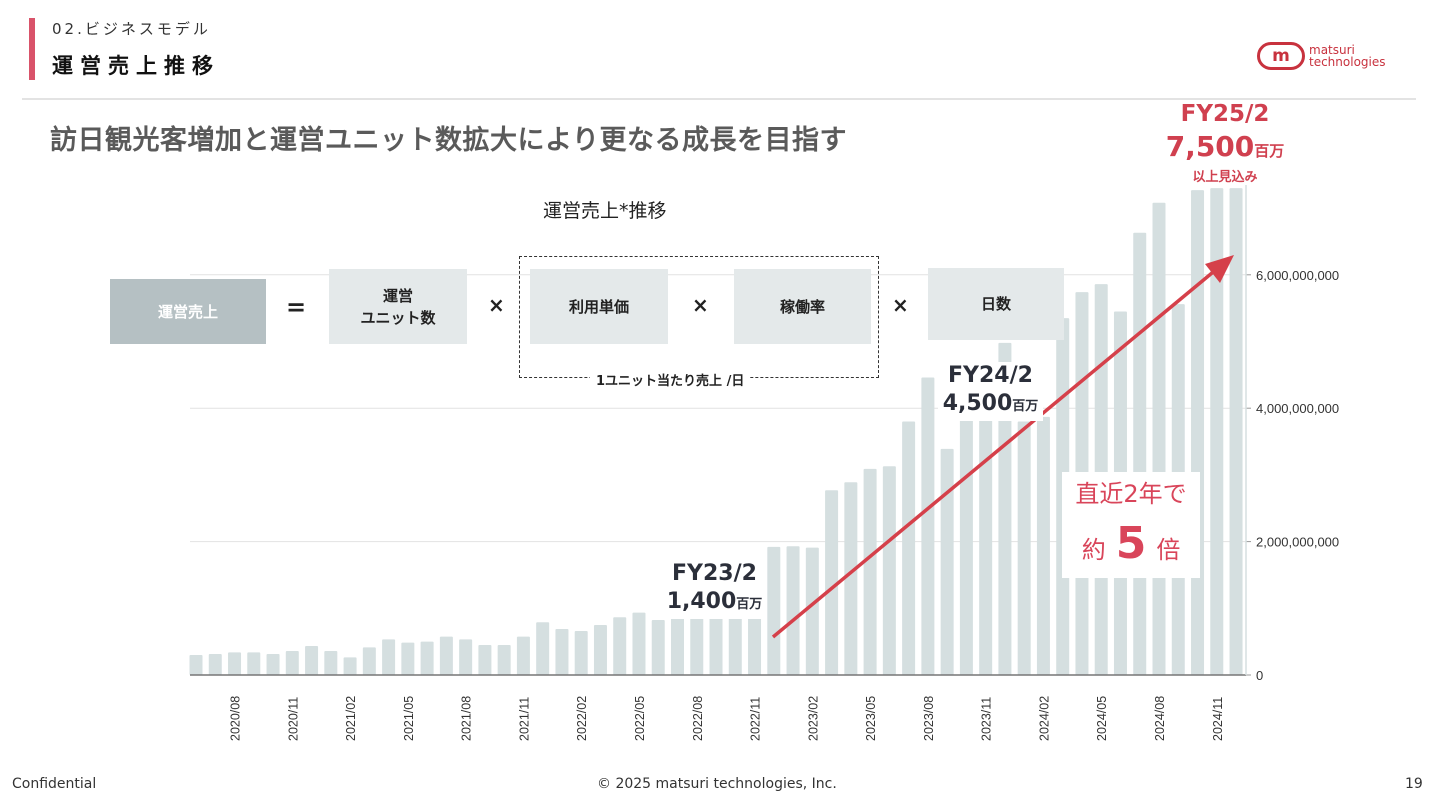 This screenshot has width=1440, height=799. Describe the element at coordinates (350, 666) in the screenshot. I see `bar-2021/02` at that location.